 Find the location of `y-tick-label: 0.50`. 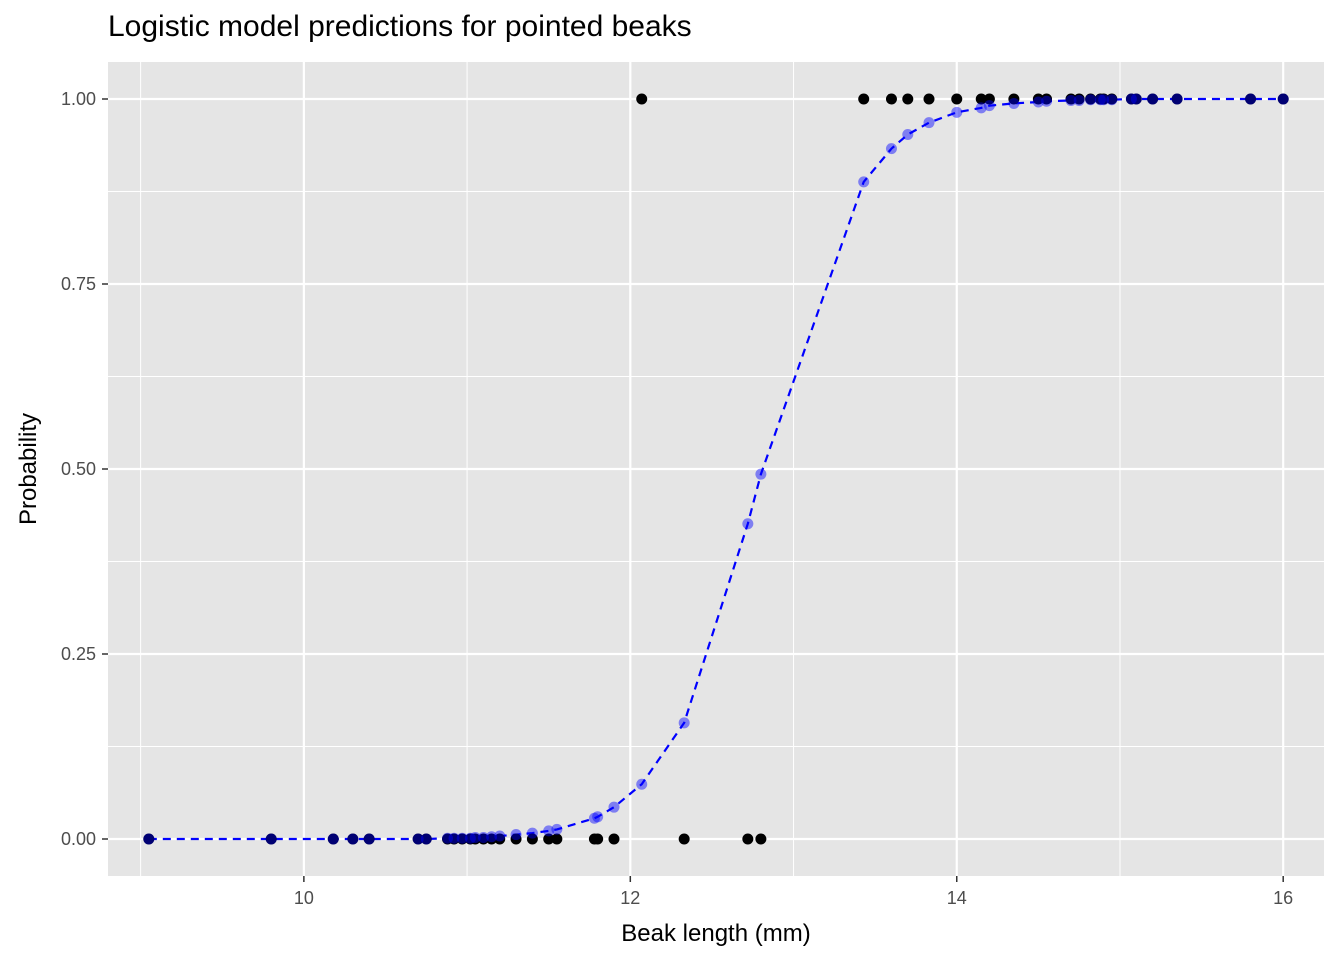

y-tick-label: 0.50 is located at coordinates (78, 469).